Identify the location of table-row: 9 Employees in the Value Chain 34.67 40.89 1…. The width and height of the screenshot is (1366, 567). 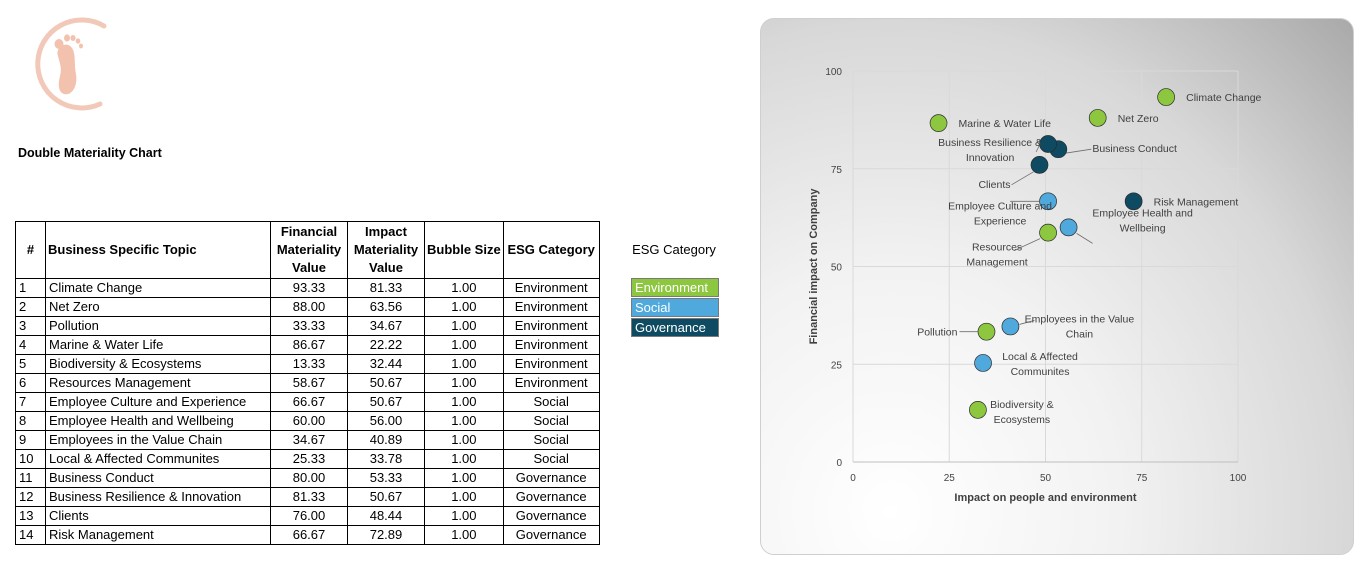
(307, 440).